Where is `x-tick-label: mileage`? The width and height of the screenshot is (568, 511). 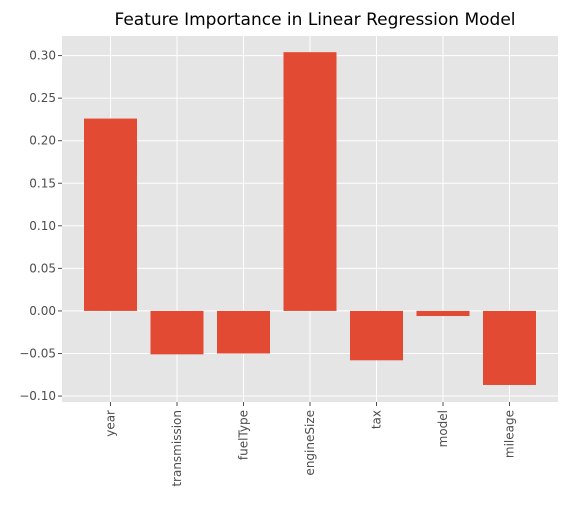
x-tick-label: mileage is located at coordinates (510, 434).